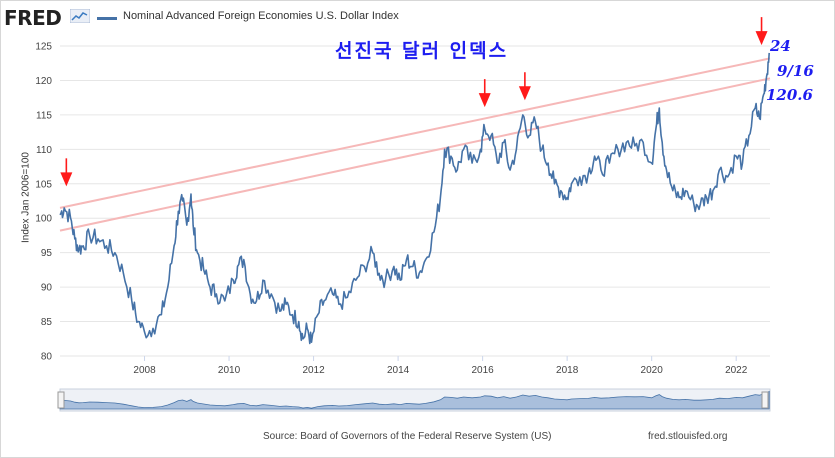 Image resolution: width=835 pixels, height=458 pixels. I want to click on x-tick-label: 2022, so click(736, 370).